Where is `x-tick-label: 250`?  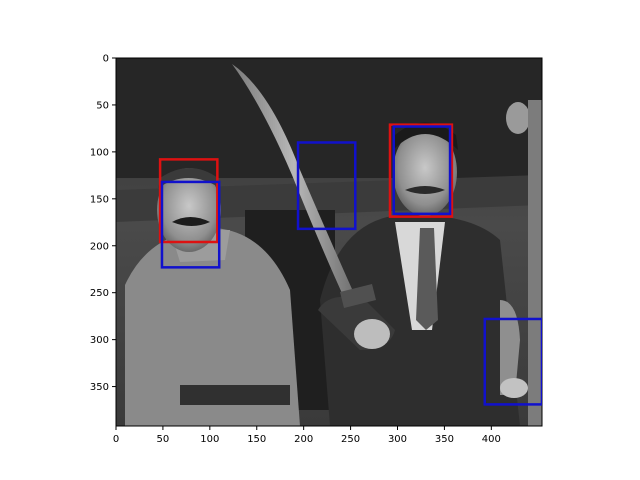
x-tick-label: 250 is located at coordinates (350, 439).